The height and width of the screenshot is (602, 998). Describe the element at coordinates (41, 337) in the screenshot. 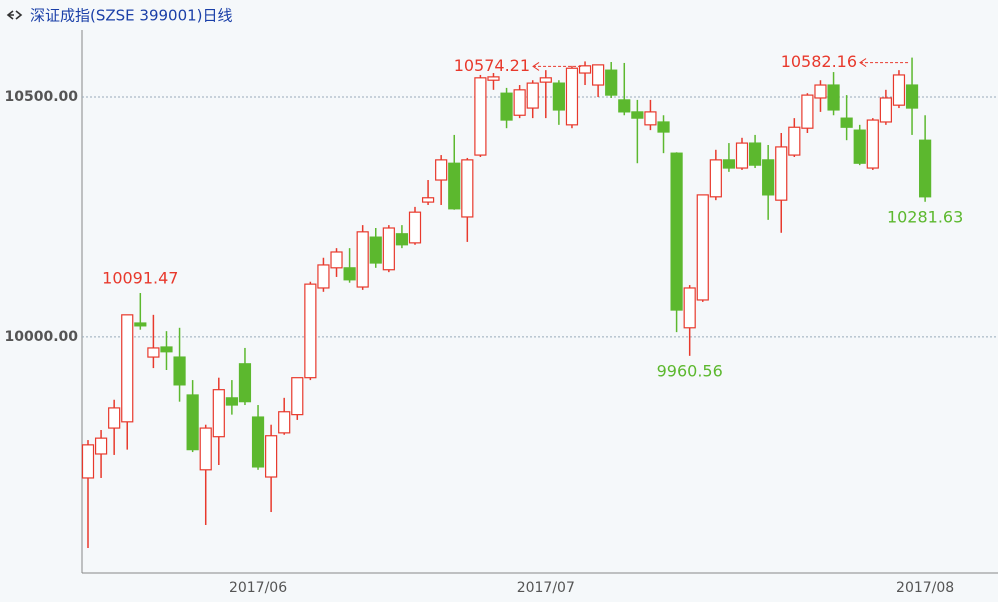

I see `y-tick-label: 10000.00` at that location.